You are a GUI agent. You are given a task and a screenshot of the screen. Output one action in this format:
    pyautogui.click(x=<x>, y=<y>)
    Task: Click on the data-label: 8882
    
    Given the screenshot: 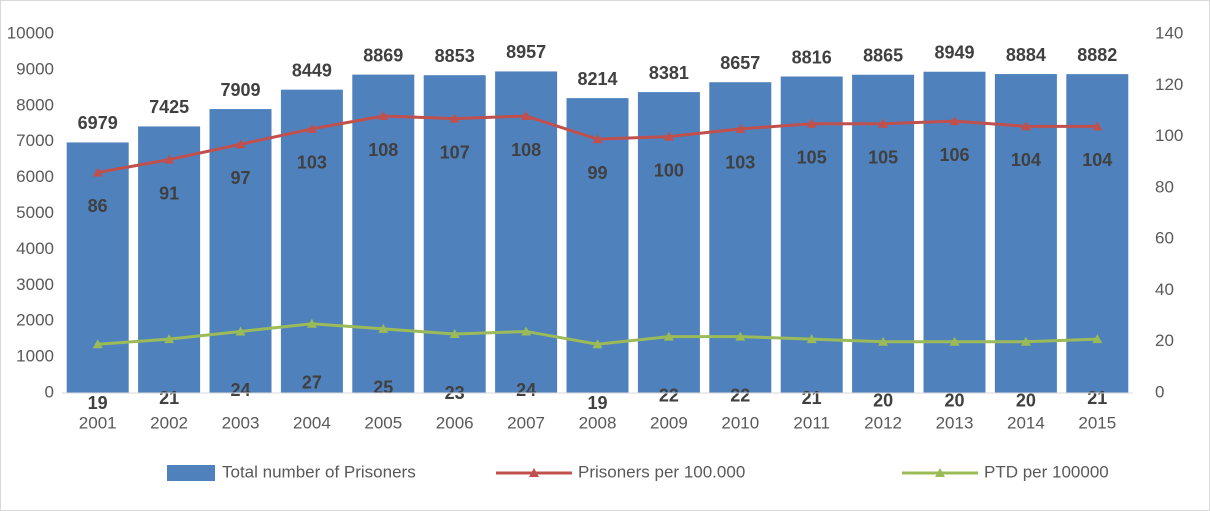 What is the action you would take?
    pyautogui.click(x=1097, y=55)
    